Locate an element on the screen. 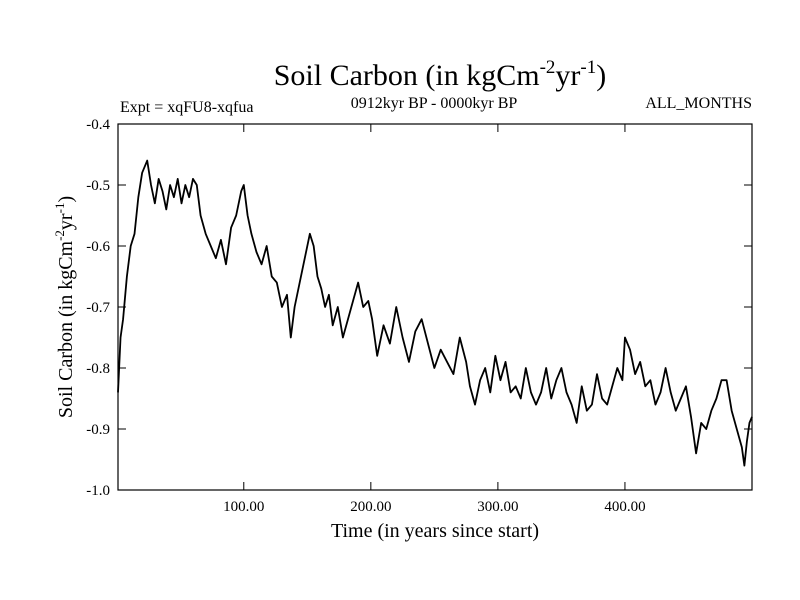  x-axis-label: Time (in years since start) is located at coordinates (435, 531).